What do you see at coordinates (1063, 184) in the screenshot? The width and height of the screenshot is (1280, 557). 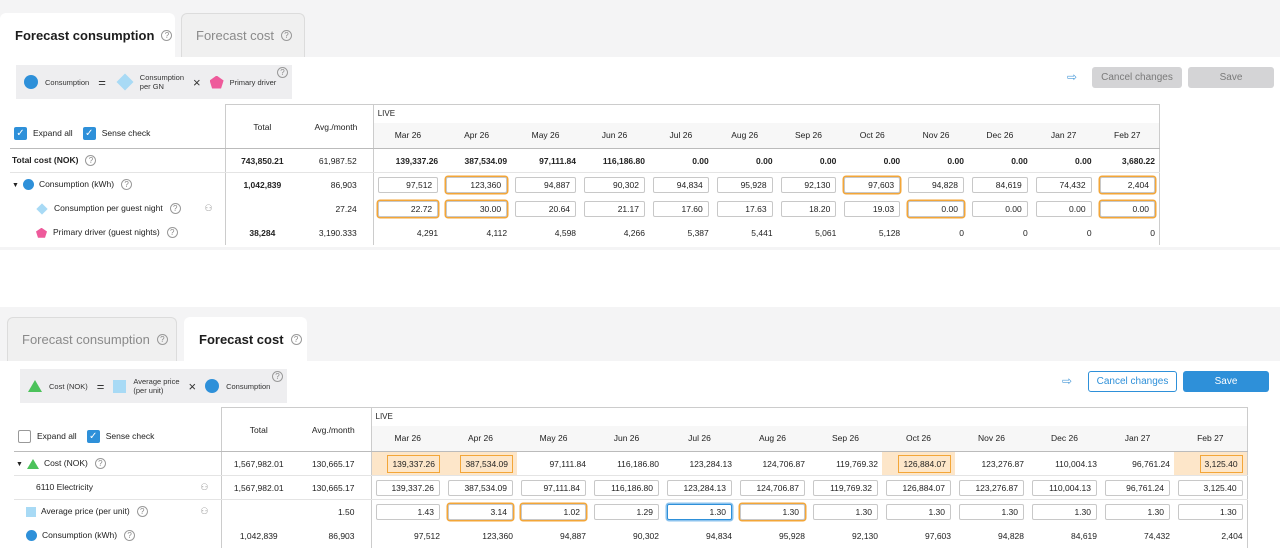 I see `value-input: 74,432` at bounding box center [1063, 184].